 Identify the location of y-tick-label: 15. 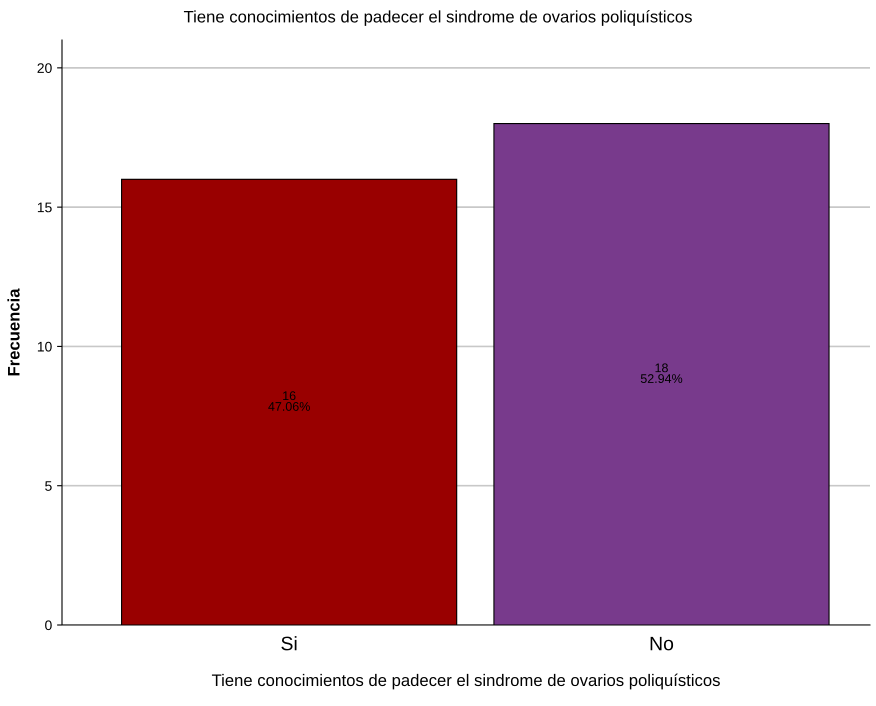
(45, 207).